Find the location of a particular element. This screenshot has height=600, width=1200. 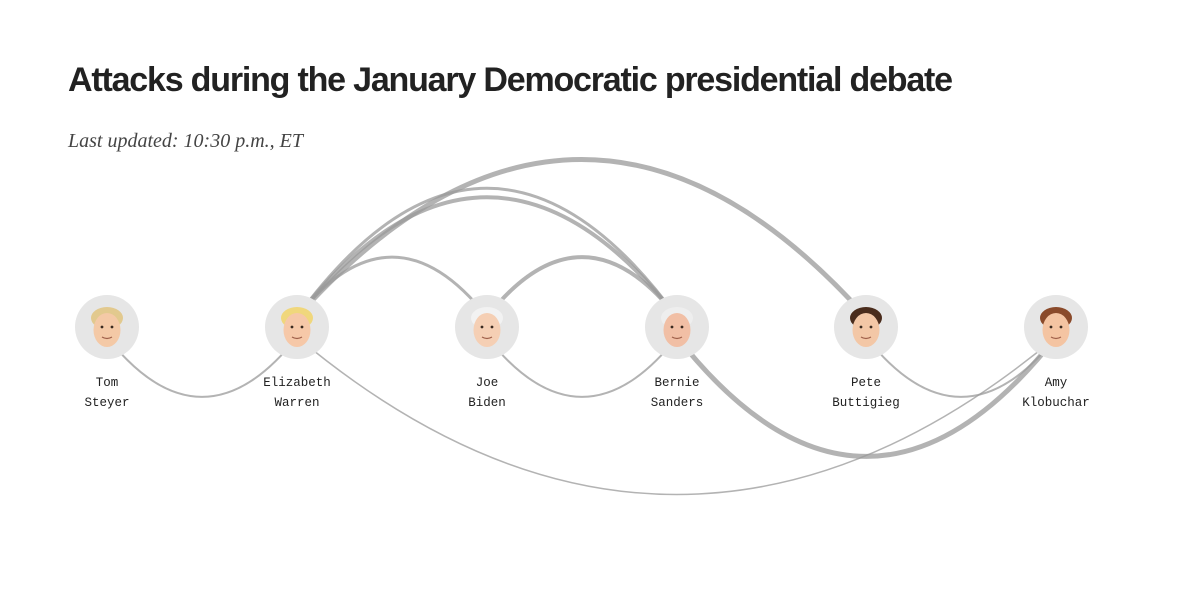

candidate-first-name: Bernie is located at coordinates (677, 383).